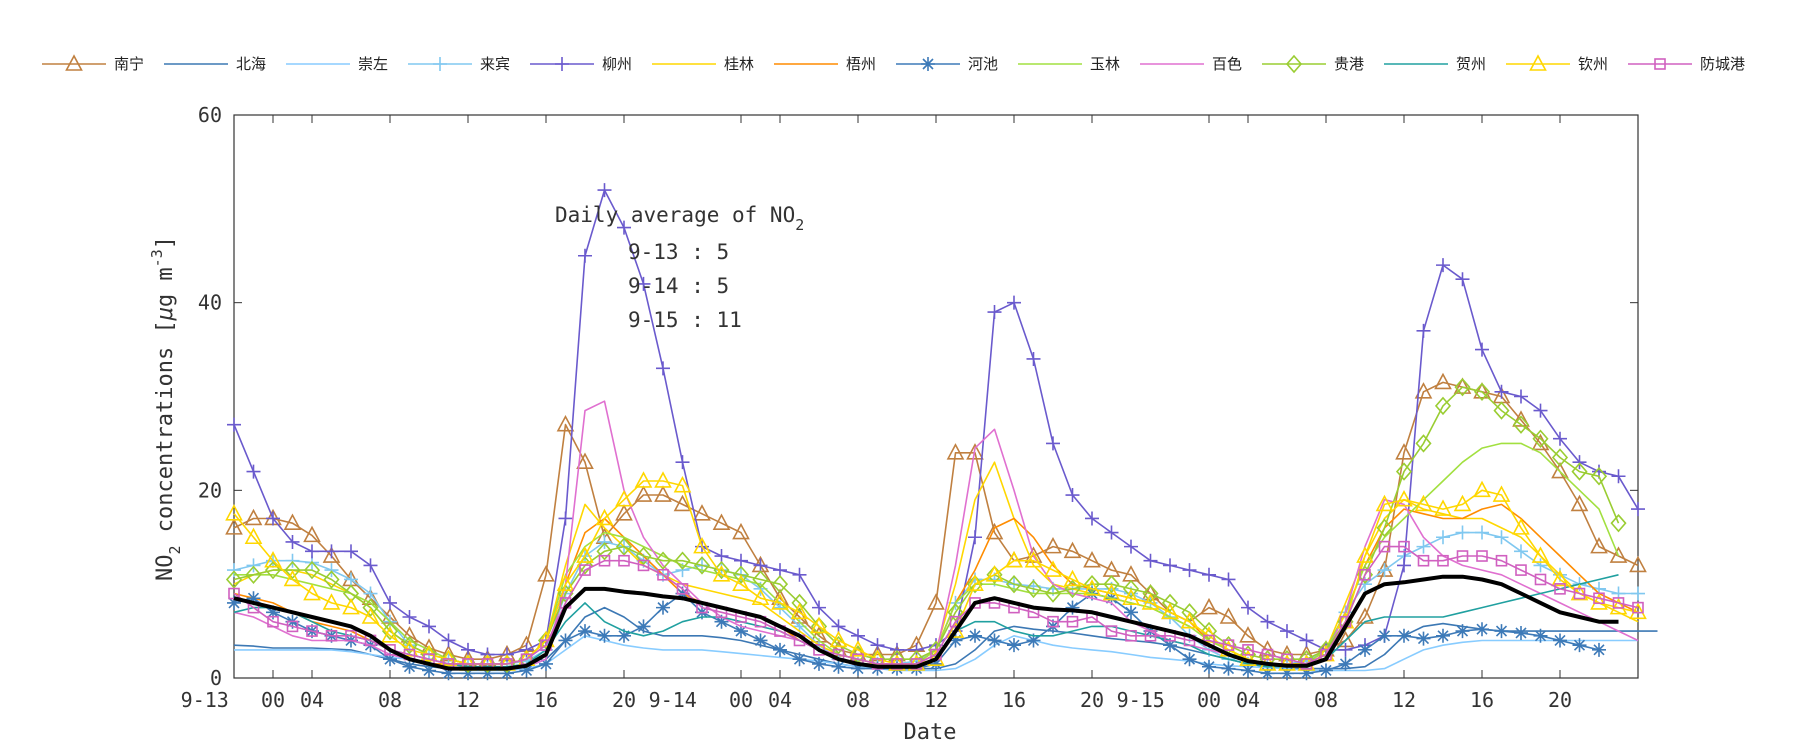 This screenshot has height=755, width=1800. Describe the element at coordinates (739, 64) in the screenshot. I see `legend-label: 桂林` at that location.